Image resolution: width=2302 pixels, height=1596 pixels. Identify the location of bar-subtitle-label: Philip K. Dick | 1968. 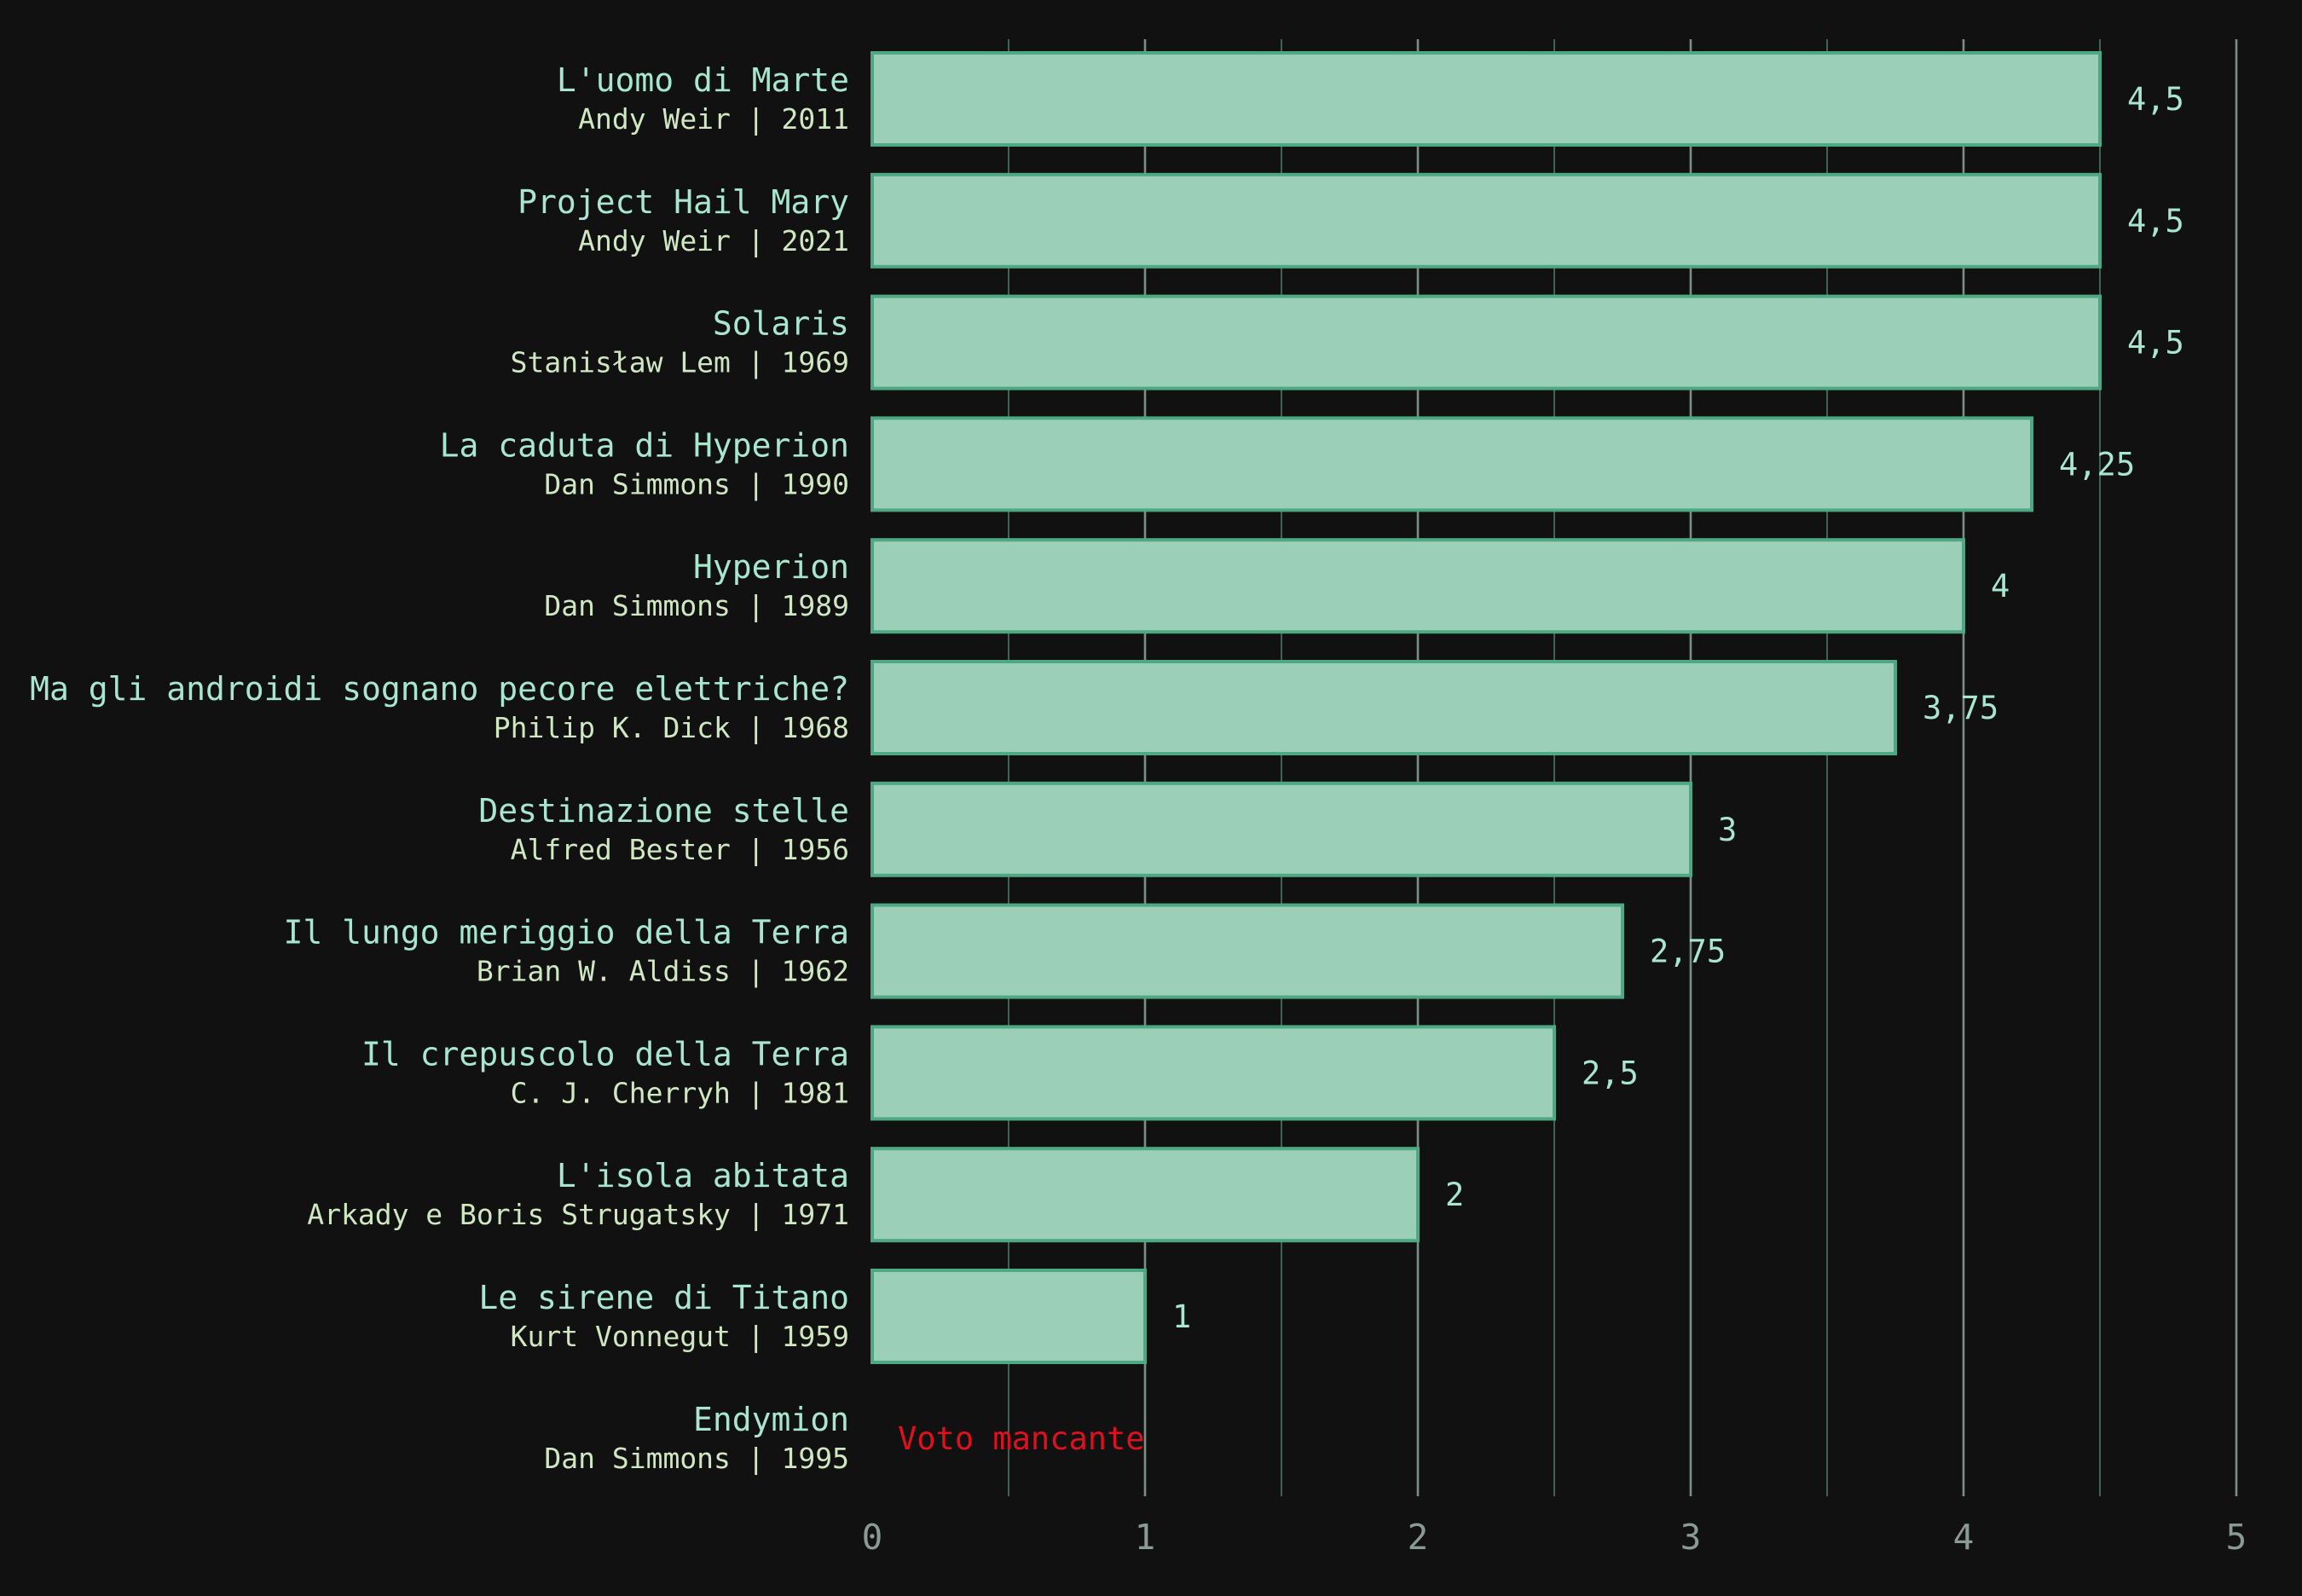
(671, 727).